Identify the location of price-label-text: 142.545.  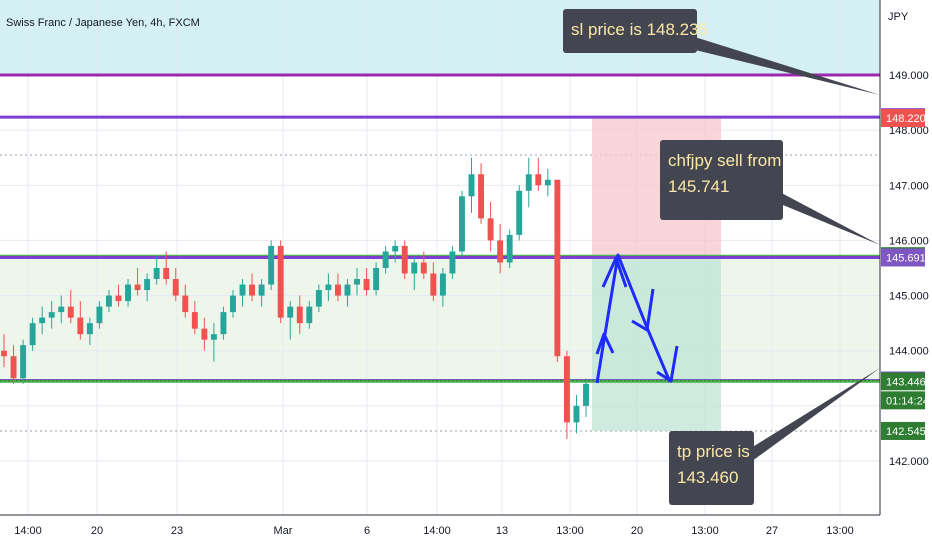
(906, 432).